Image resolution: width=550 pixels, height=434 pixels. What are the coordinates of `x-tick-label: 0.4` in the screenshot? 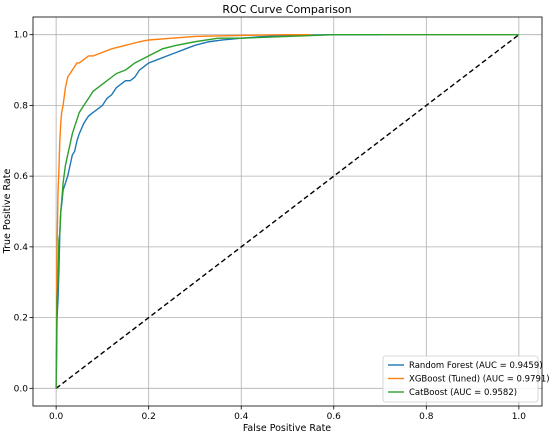 It's located at (241, 417).